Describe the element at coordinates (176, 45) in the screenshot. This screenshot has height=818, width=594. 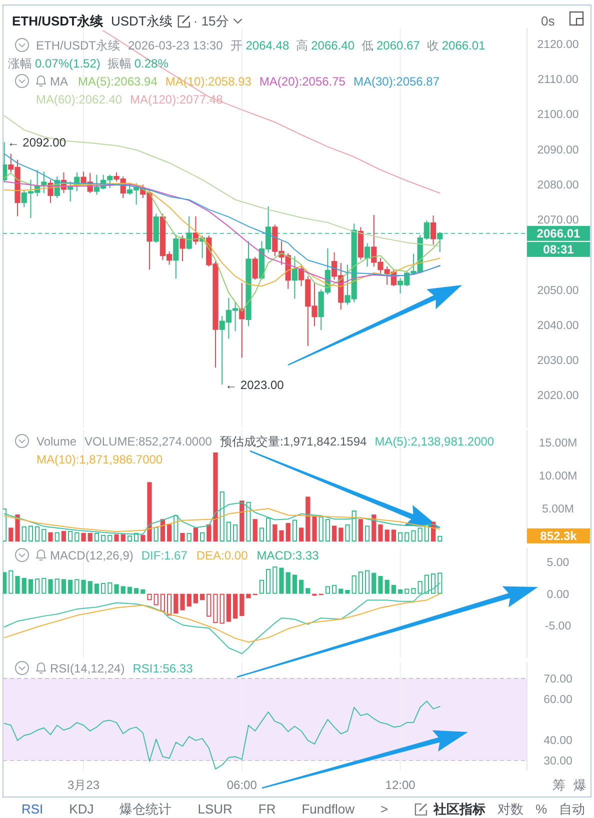
I see `annotation: 2026-03-23 13:30` at that location.